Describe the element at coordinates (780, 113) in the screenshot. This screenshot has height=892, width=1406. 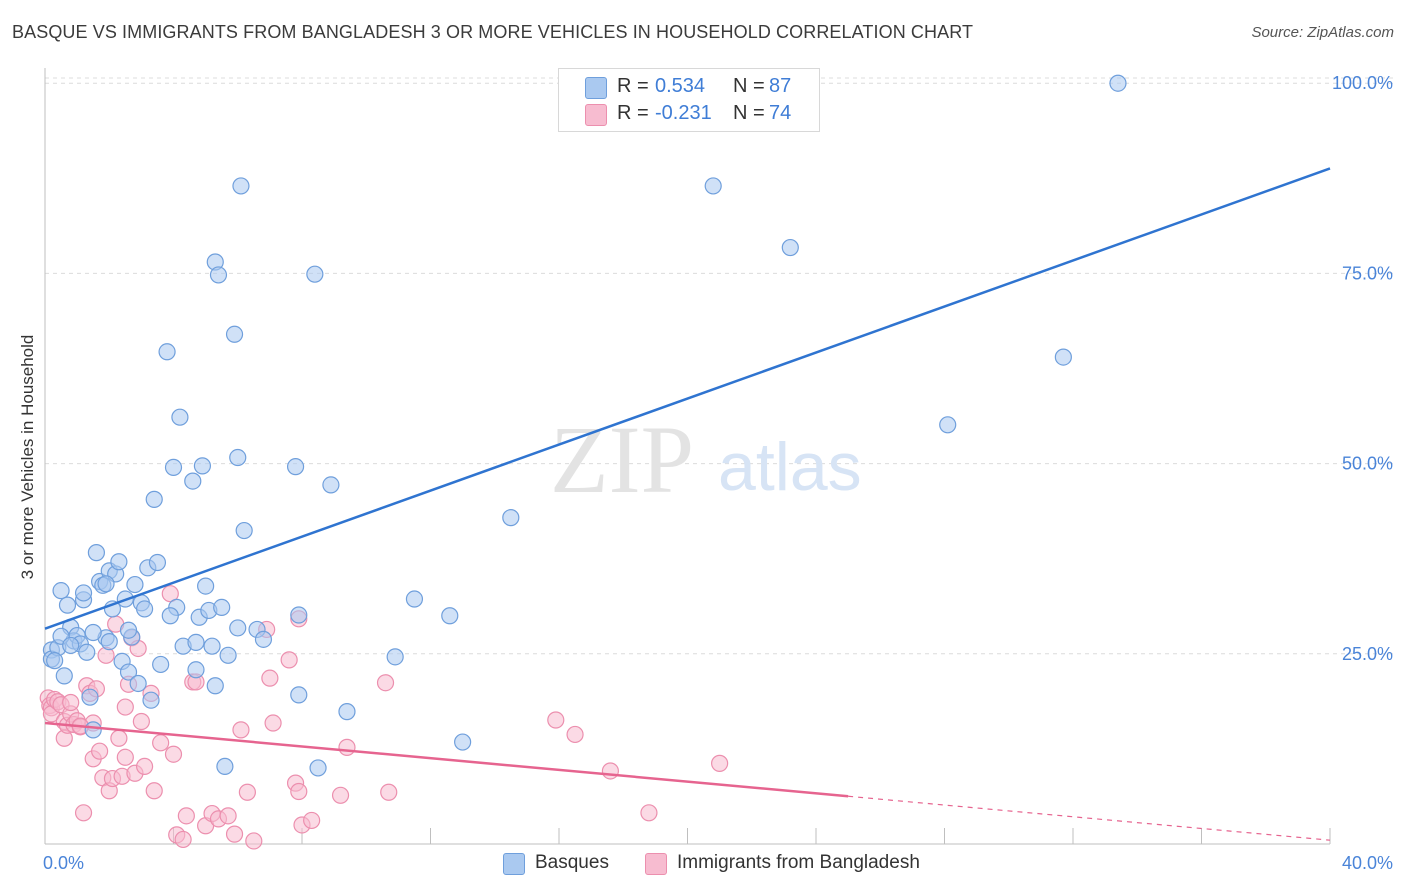
I see `legend-n-value-bangladesh: 74` at that location.